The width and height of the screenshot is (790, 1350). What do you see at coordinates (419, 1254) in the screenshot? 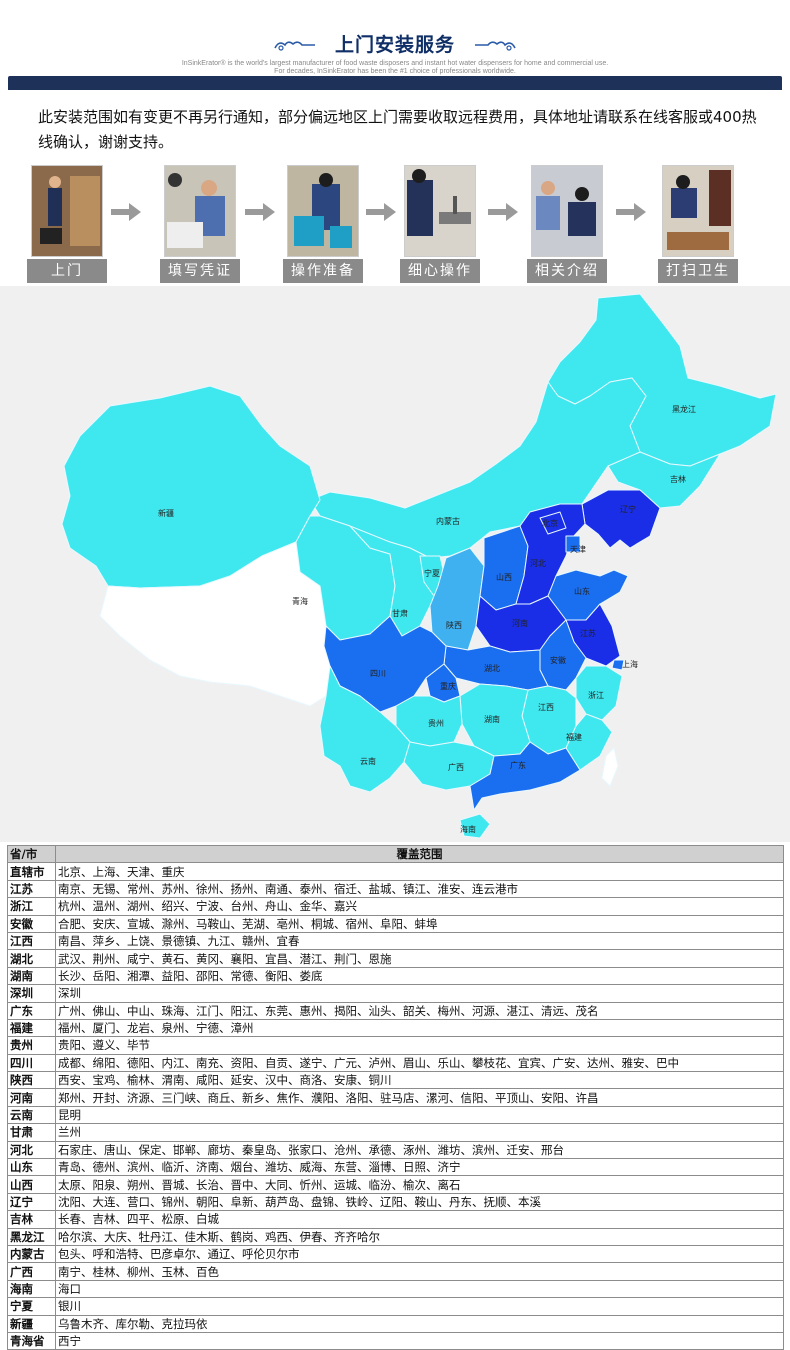
I see `coverage-cell: 包头、呼和浩特、巴彦卓尔、通辽、呼伦贝尔市` at bounding box center [419, 1254].